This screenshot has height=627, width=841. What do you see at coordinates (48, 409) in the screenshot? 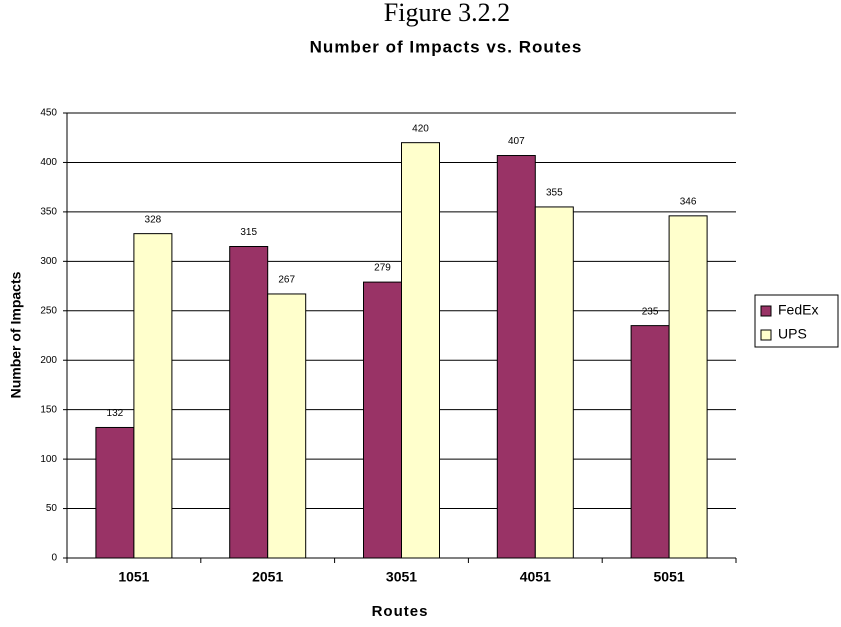
I see `y-tick-label: 150` at bounding box center [48, 409].